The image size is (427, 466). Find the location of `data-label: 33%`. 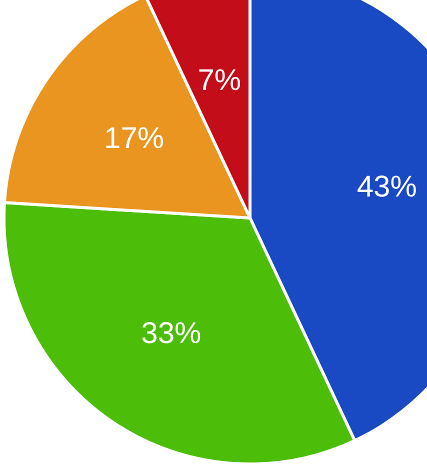

data-label: 33% is located at coordinates (171, 333).